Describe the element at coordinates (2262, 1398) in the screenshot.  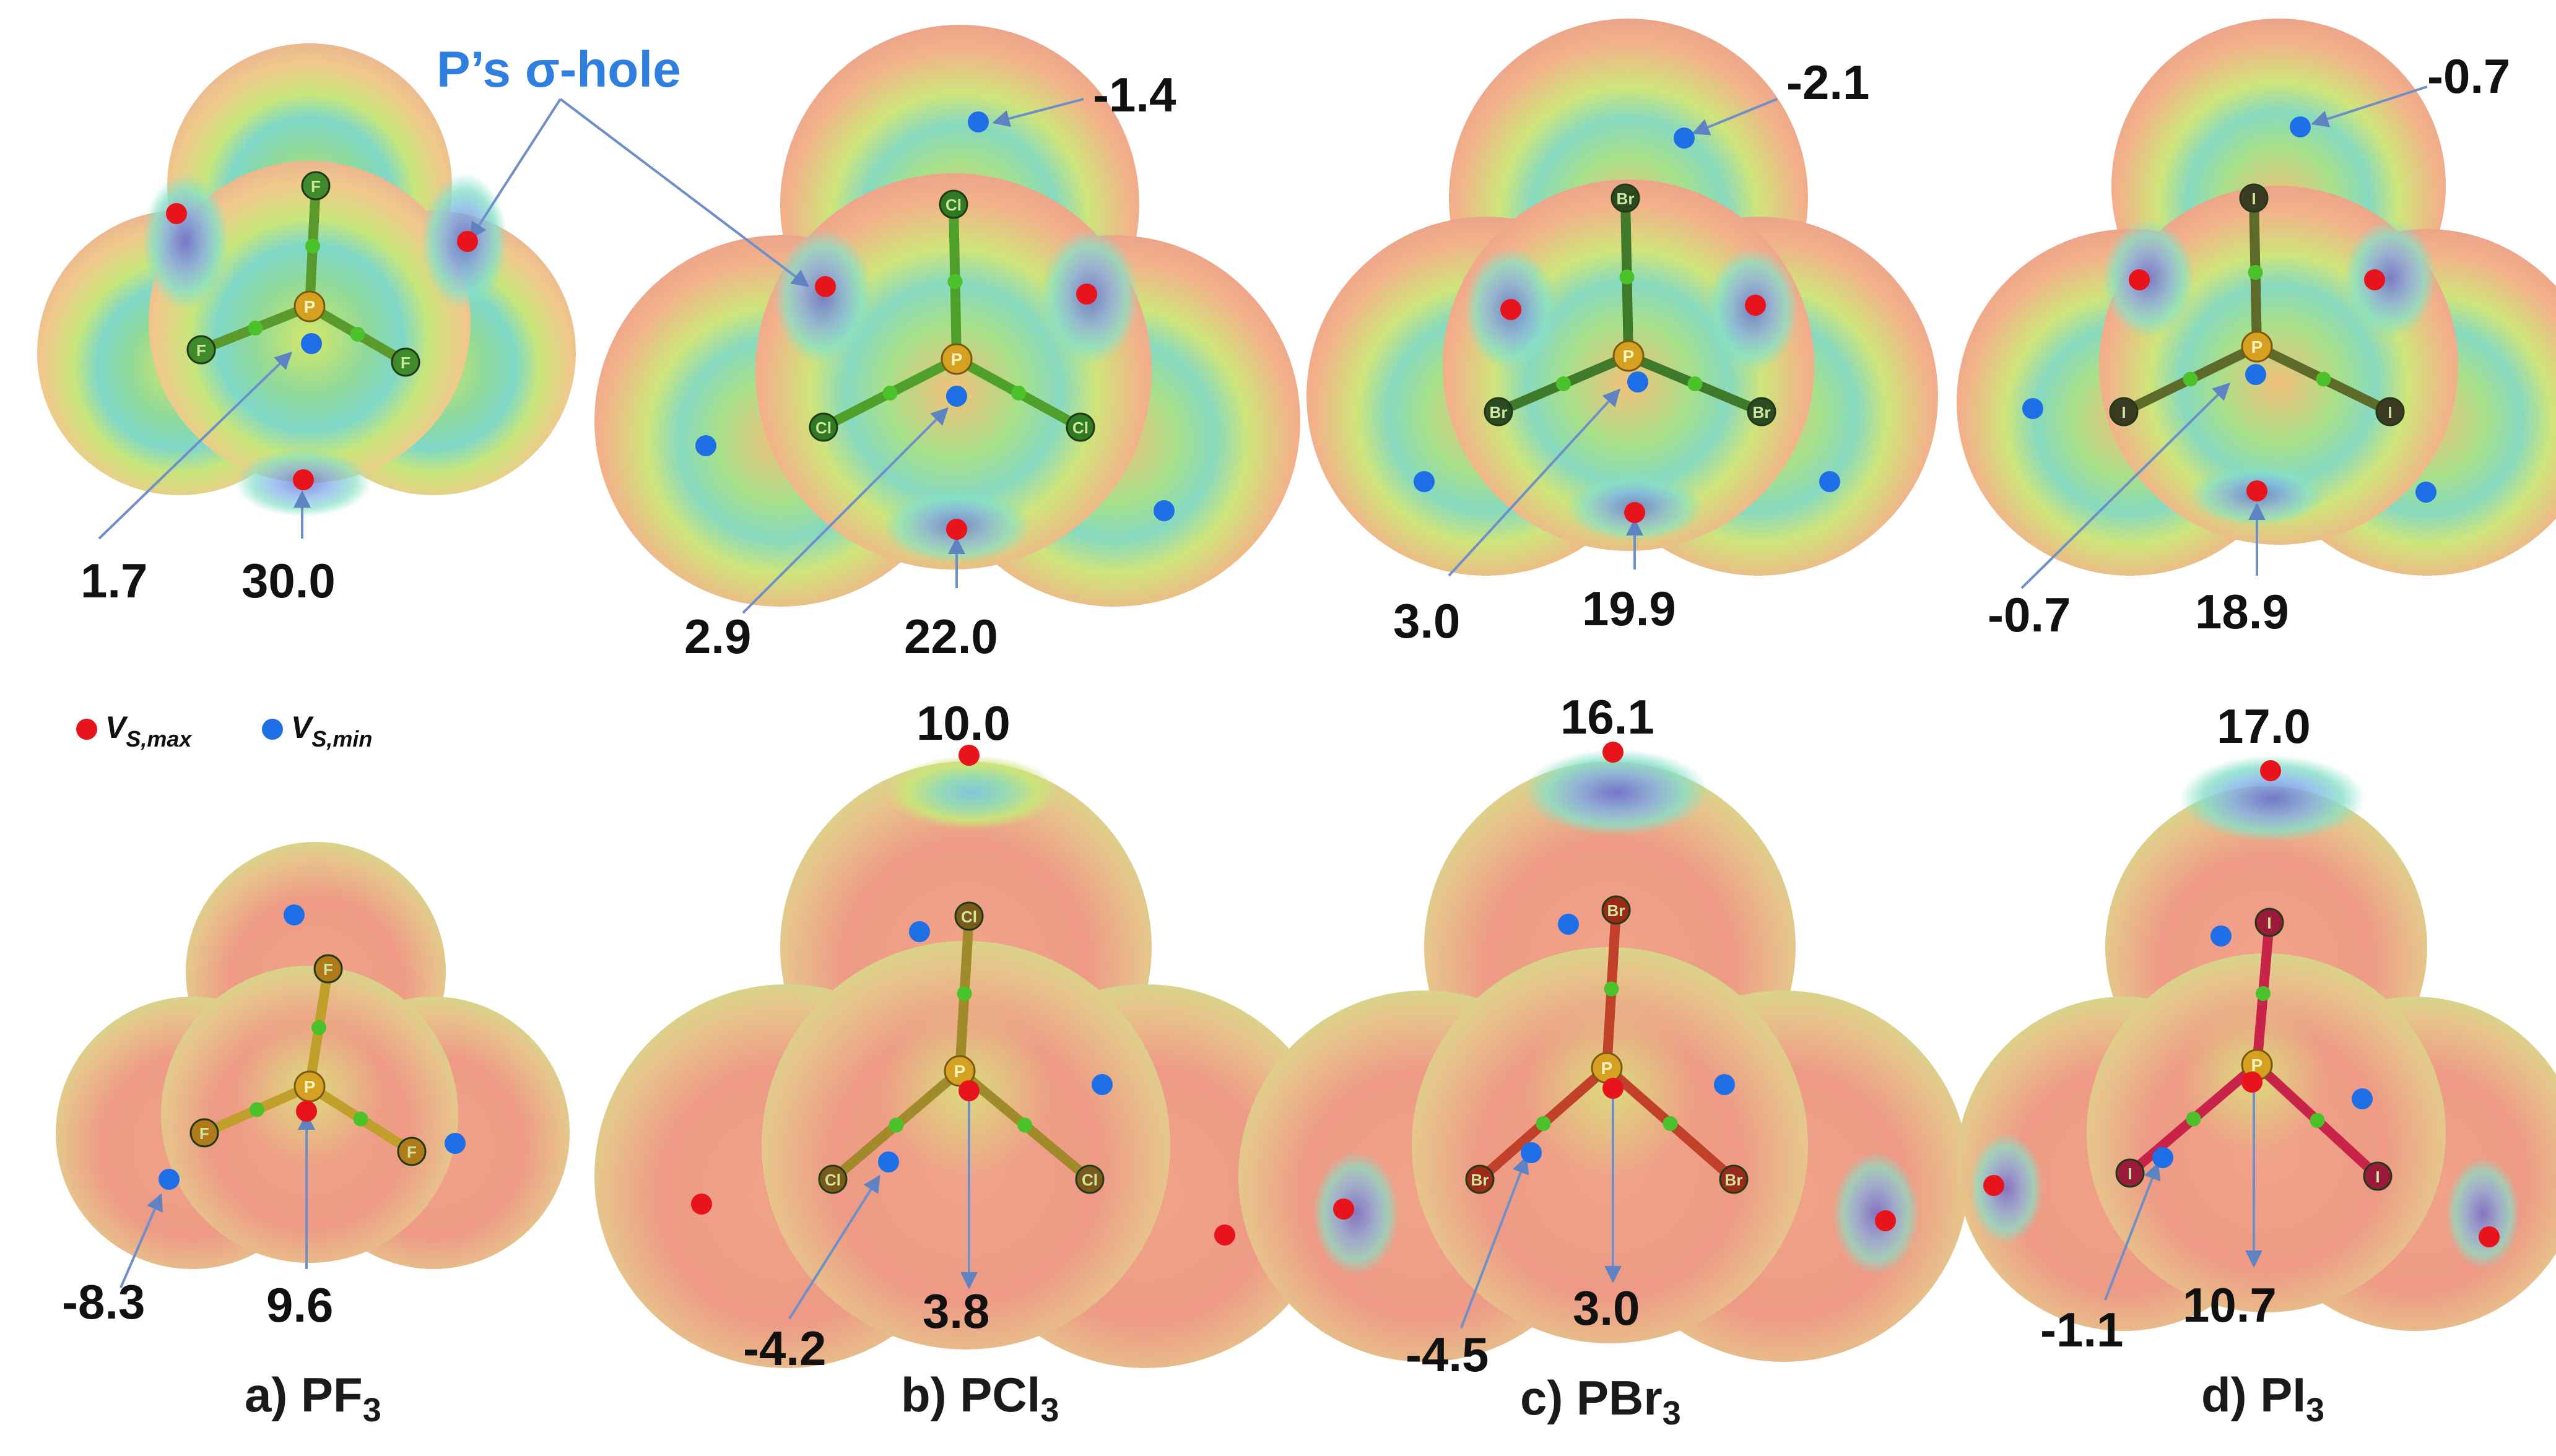
I see `caption-pi3: d) PI3` at that location.